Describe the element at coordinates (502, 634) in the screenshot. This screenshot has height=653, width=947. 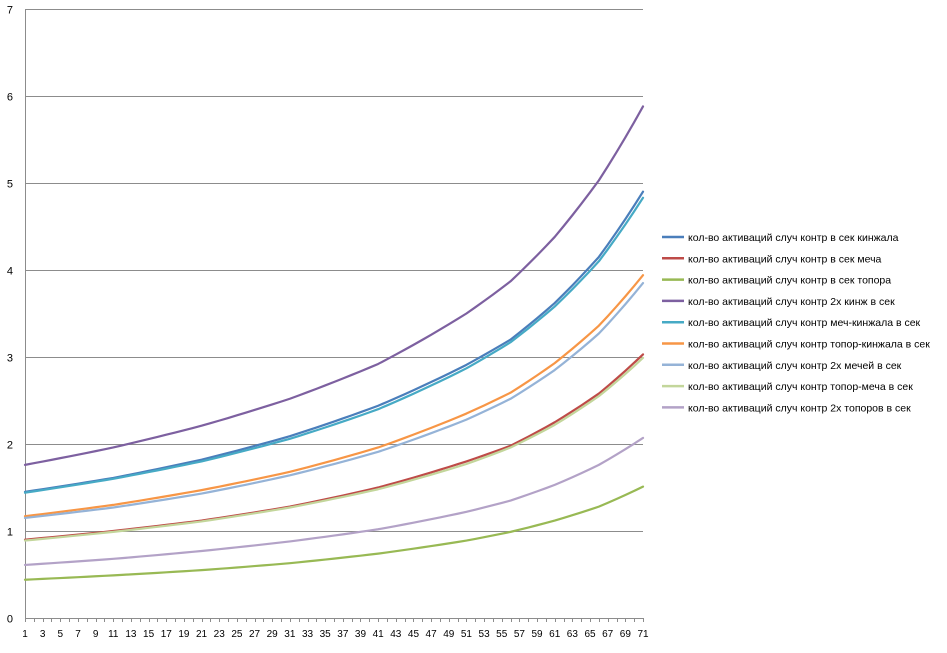
I see `x-tick-label: 55` at that location.